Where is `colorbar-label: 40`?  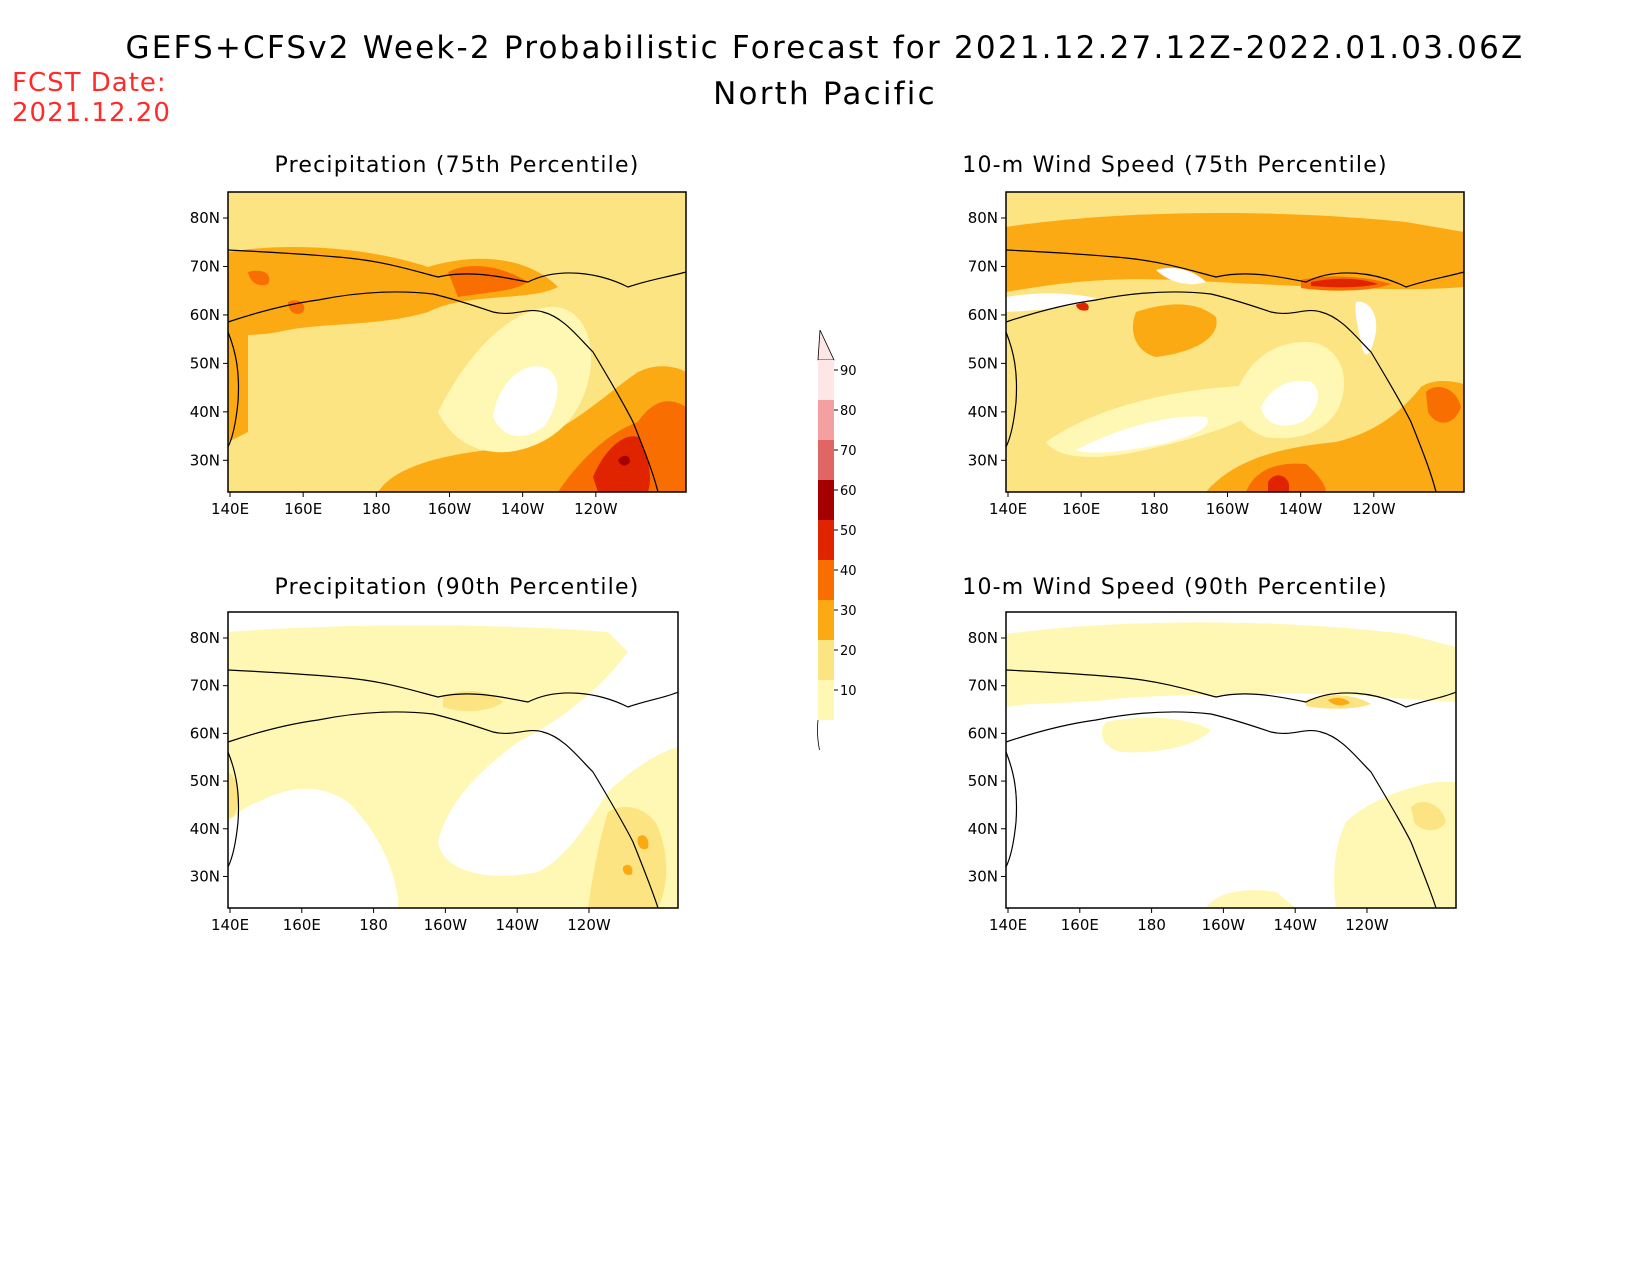
colorbar-label: 40 is located at coordinates (848, 571).